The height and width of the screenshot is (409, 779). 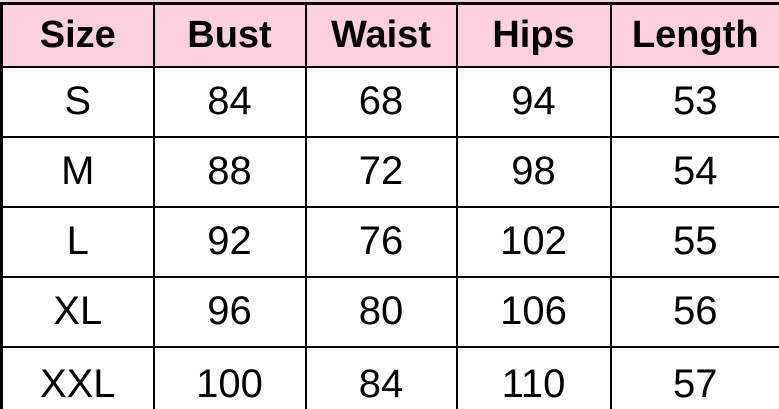 What do you see at coordinates (229, 101) in the screenshot?
I see `bust-value-cell: 84` at bounding box center [229, 101].